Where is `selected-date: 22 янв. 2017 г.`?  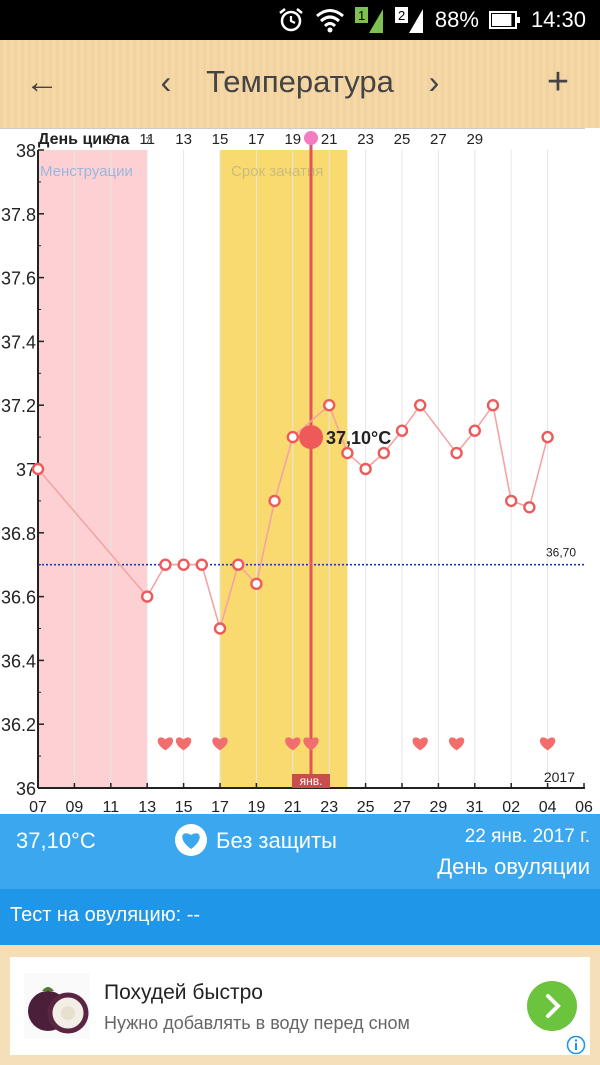 selected-date: 22 янв. 2017 г. is located at coordinates (527, 836).